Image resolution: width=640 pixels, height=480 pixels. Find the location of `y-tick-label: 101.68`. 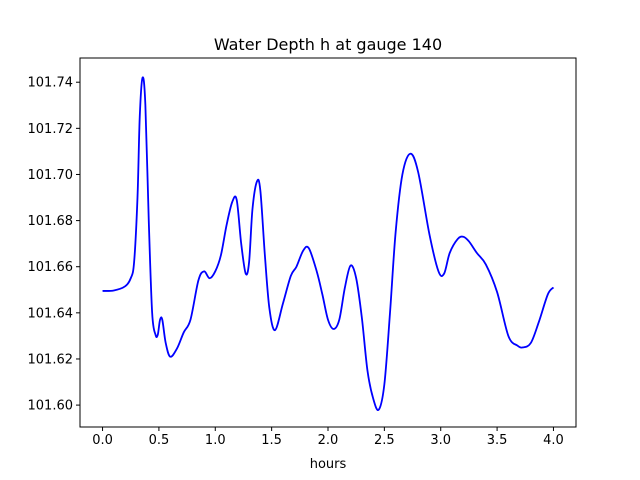

y-tick-label: 101.68 is located at coordinates (51, 221).